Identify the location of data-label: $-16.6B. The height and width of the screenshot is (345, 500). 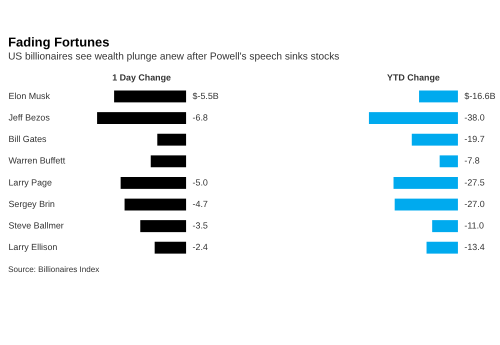
(480, 95).